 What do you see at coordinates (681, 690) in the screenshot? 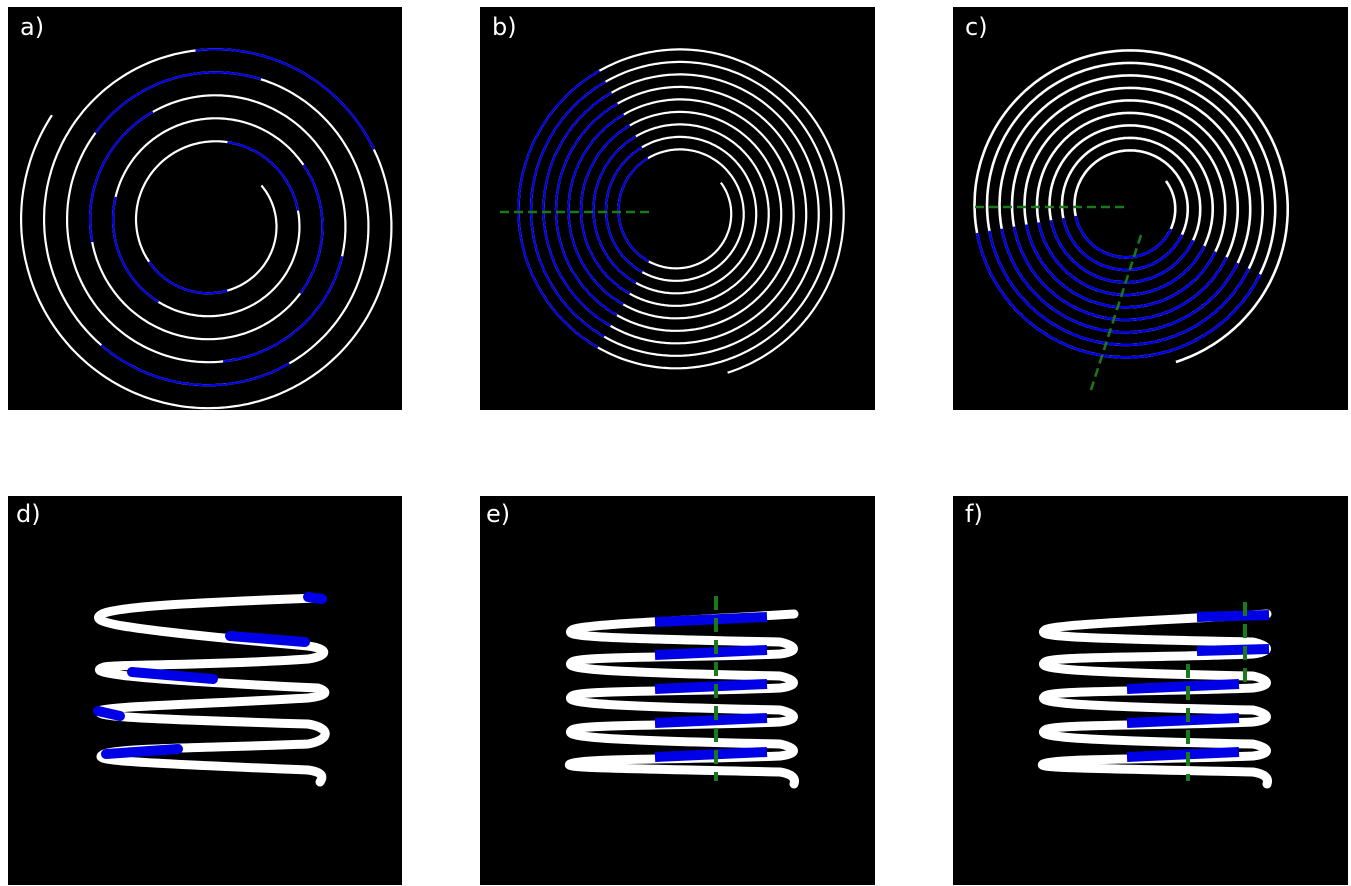
I see `coil-e` at bounding box center [681, 690].